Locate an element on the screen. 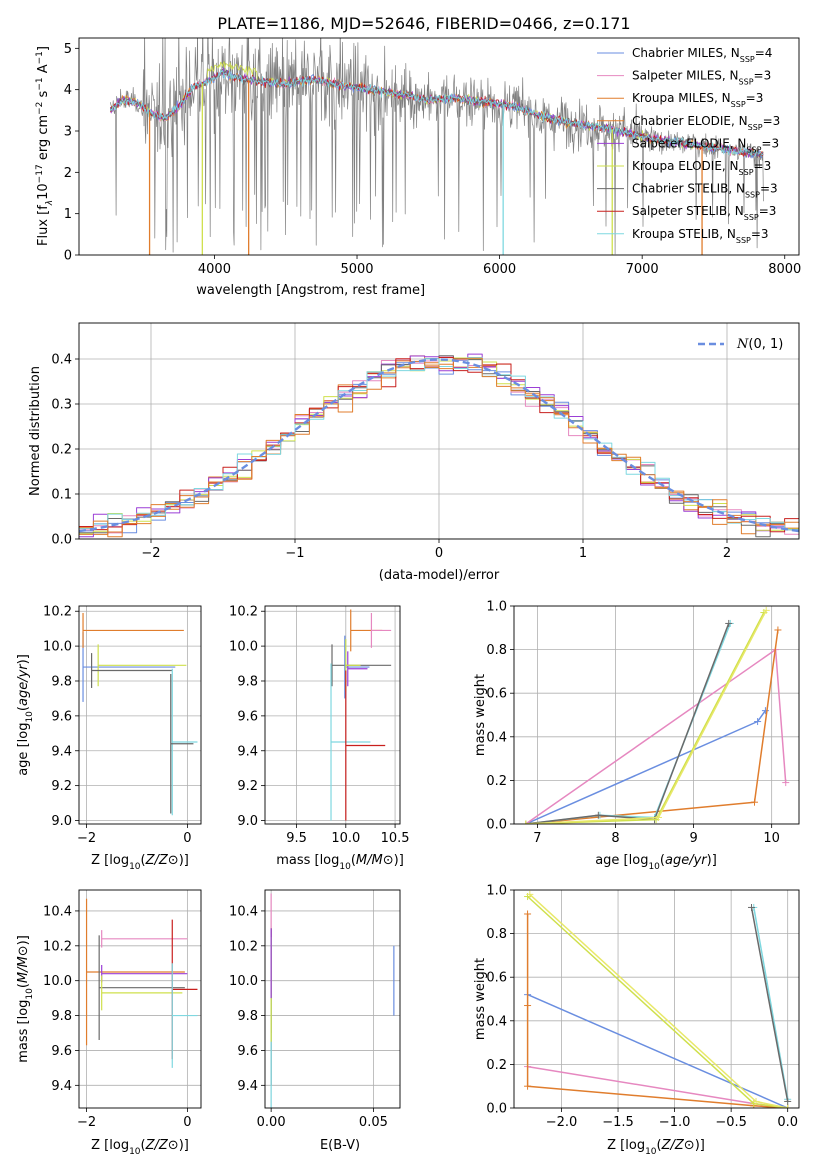 Image resolution: width=819 pixels, height=1170 pixels. label-part: Flux [f is located at coordinates (43, 225).